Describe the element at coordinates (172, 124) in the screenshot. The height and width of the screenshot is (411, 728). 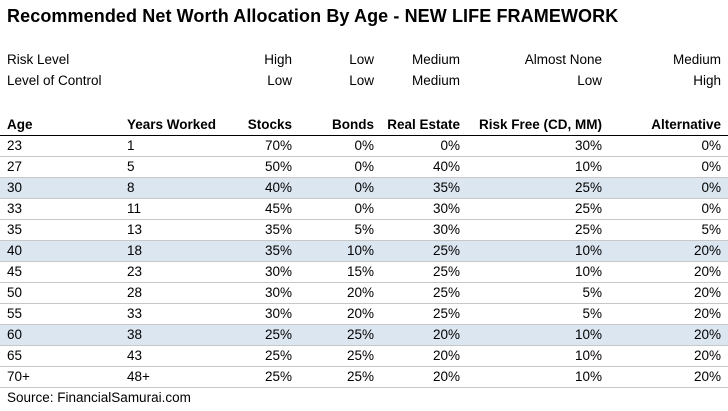
I see `header-years-worked: Years Worked` at that location.